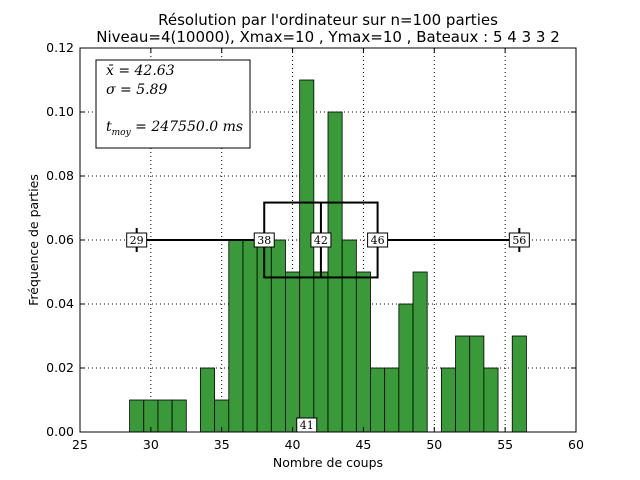  I want to click on boxplot-label-q3: 46, so click(378, 240).